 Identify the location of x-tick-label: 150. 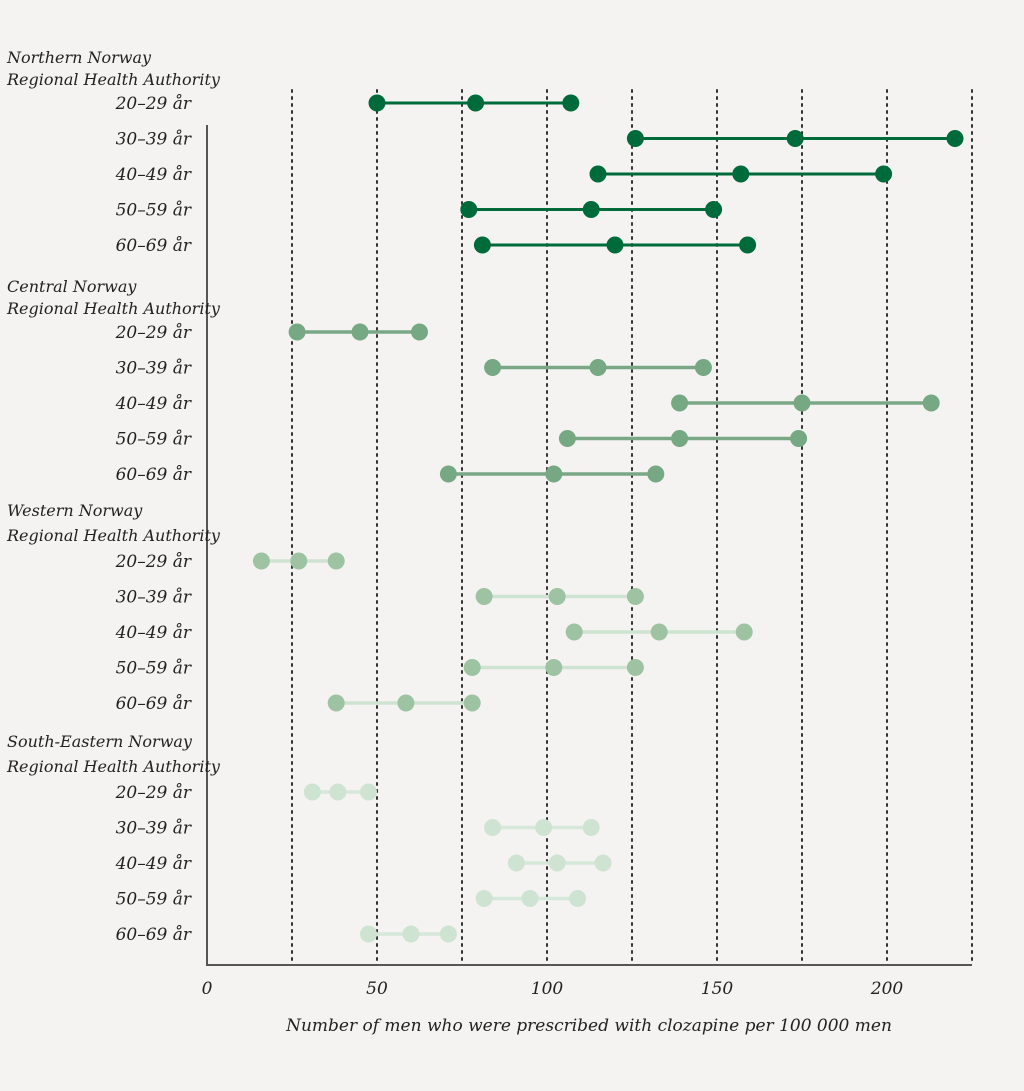
(717, 989).